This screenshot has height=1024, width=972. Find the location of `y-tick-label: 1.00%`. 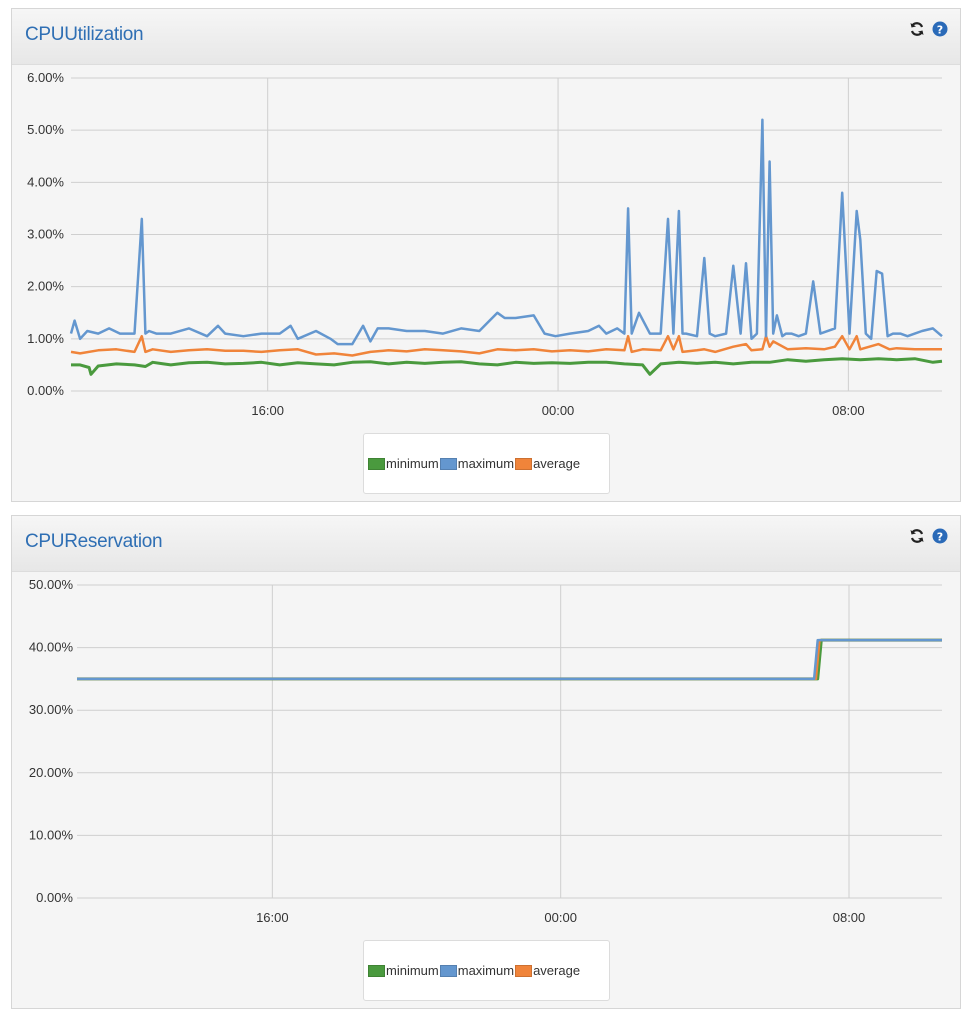

y-tick-label: 1.00% is located at coordinates (45, 338).